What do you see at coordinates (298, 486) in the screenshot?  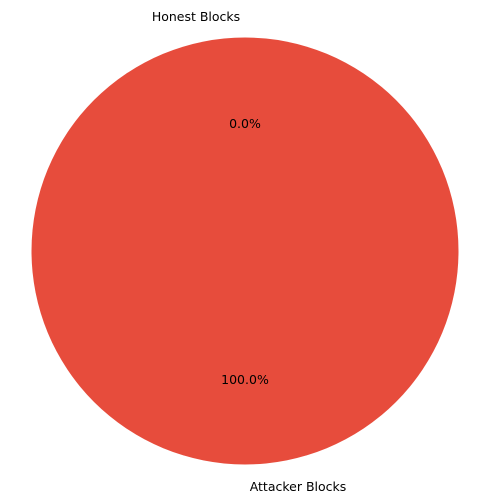 I see `slice-label-attacker-blocks: Attacker Blocks` at bounding box center [298, 486].